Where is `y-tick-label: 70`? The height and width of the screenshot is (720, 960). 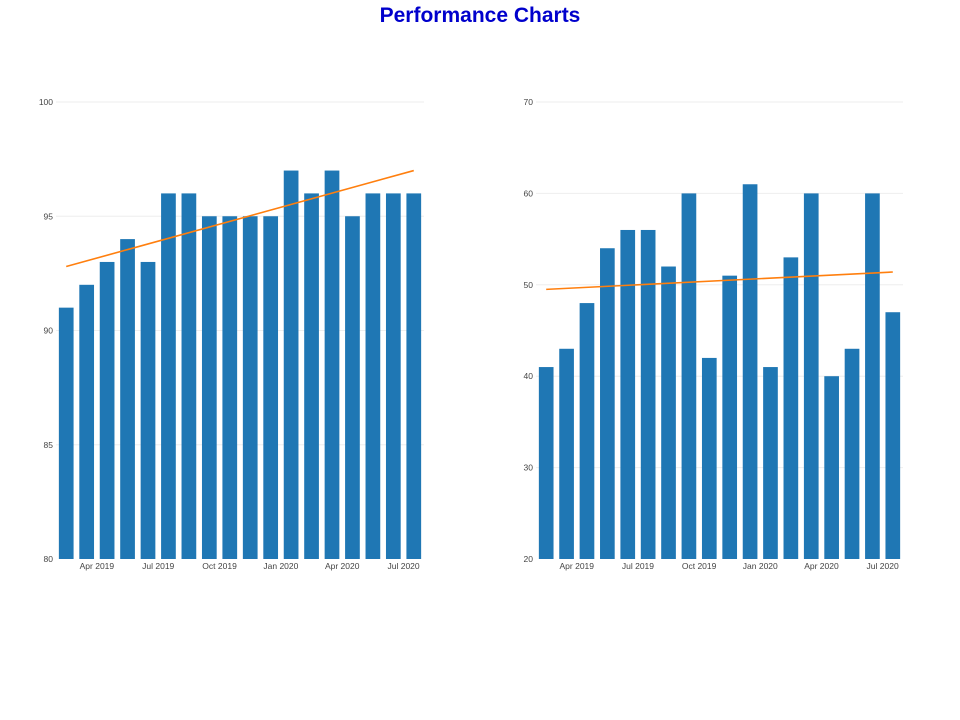
y-tick-label: 70 is located at coordinates (529, 102).